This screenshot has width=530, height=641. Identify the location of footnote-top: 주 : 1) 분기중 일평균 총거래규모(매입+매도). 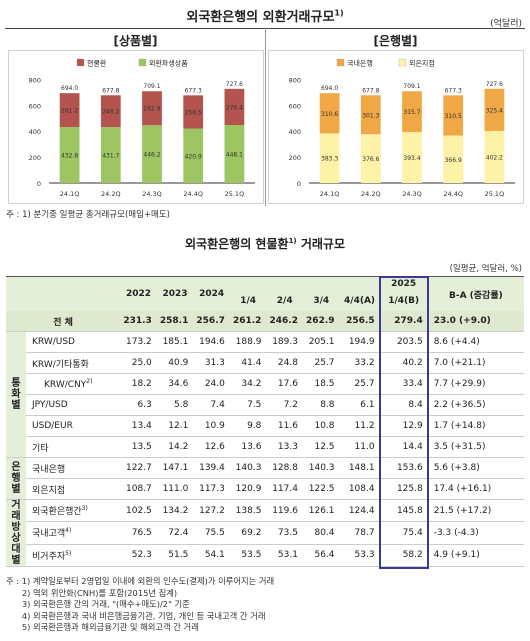
(88, 215).